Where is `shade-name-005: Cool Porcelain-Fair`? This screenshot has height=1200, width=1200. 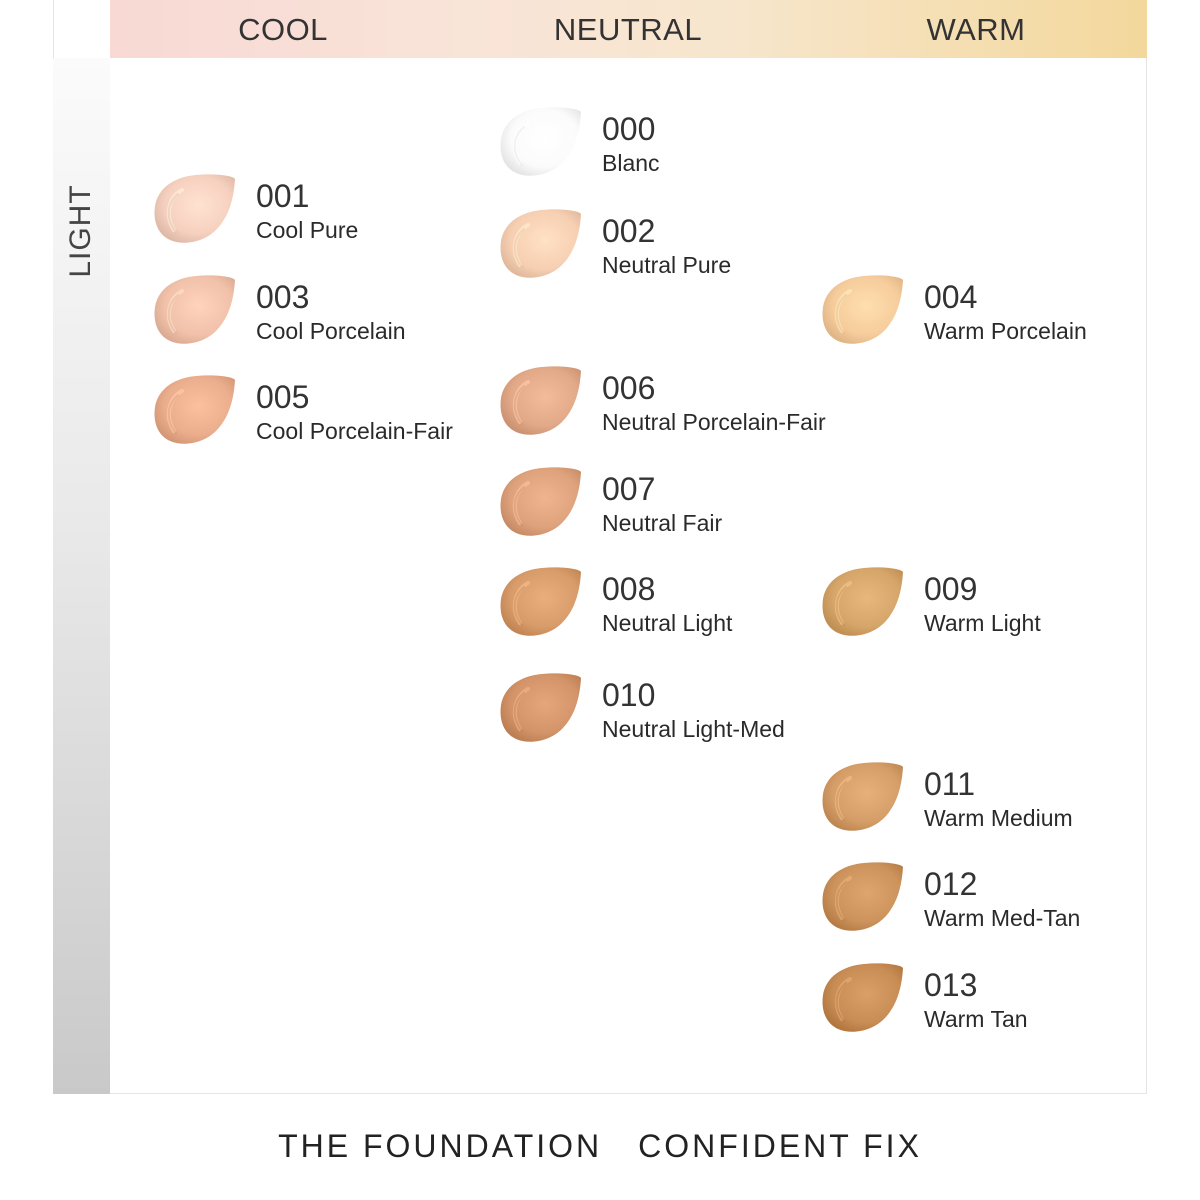
shade-name-005: Cool Porcelain-Fair is located at coordinates (354, 431).